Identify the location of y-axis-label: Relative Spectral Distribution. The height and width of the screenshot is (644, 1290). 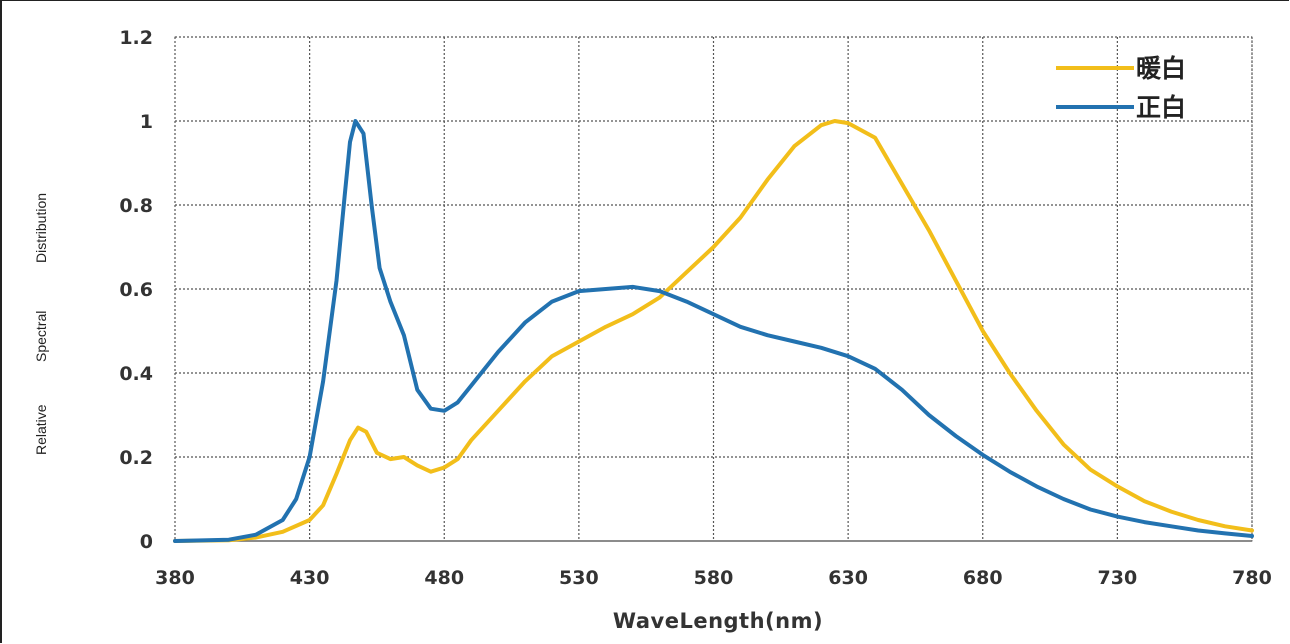
(41, 324).